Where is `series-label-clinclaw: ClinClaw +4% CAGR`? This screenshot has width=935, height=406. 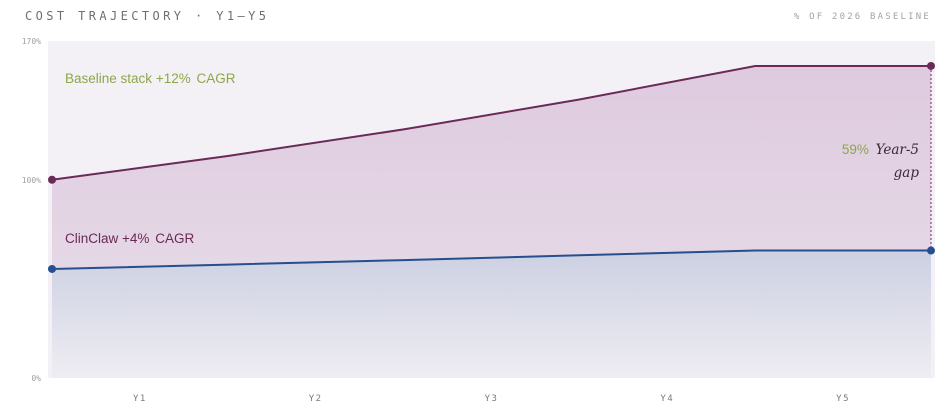 series-label-clinclaw: ClinClaw +4% CAGR is located at coordinates (129, 238).